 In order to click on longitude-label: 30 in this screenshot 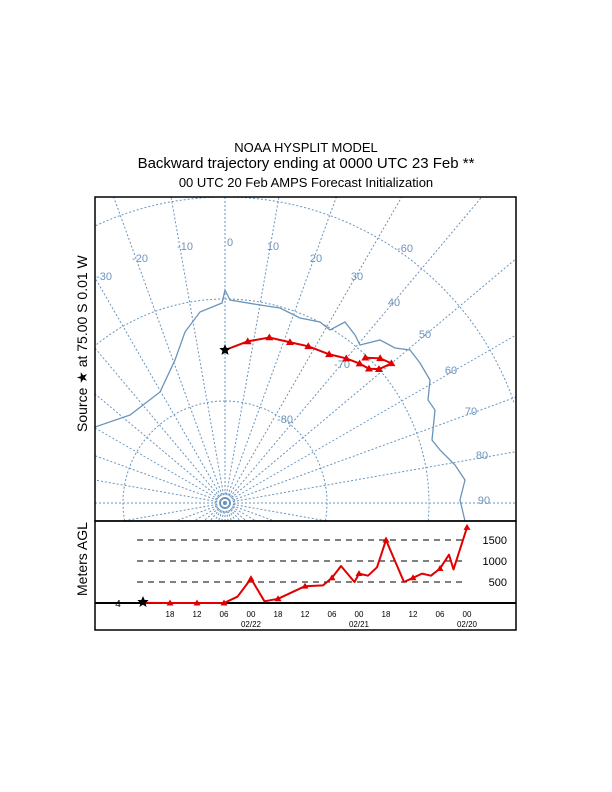, I will do `click(357, 277)`.